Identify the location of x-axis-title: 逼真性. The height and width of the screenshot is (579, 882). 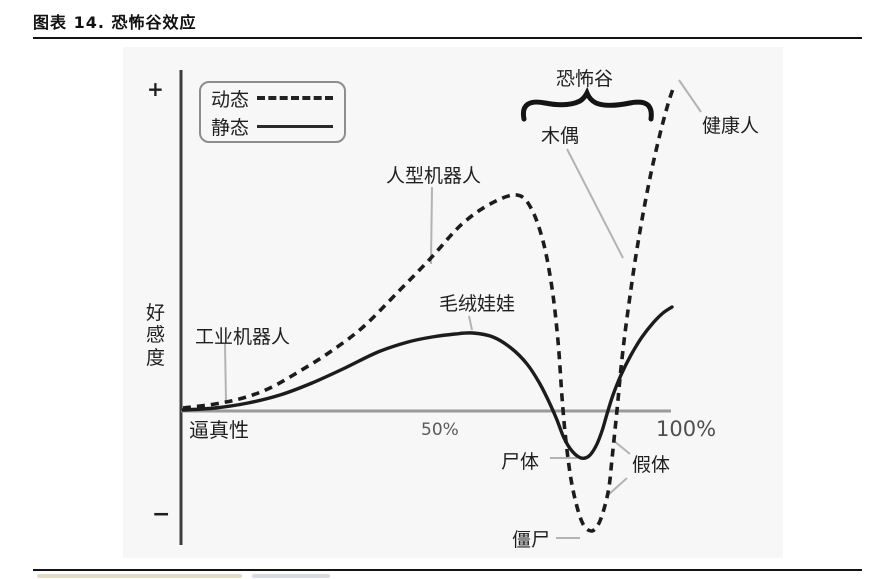
(219, 430).